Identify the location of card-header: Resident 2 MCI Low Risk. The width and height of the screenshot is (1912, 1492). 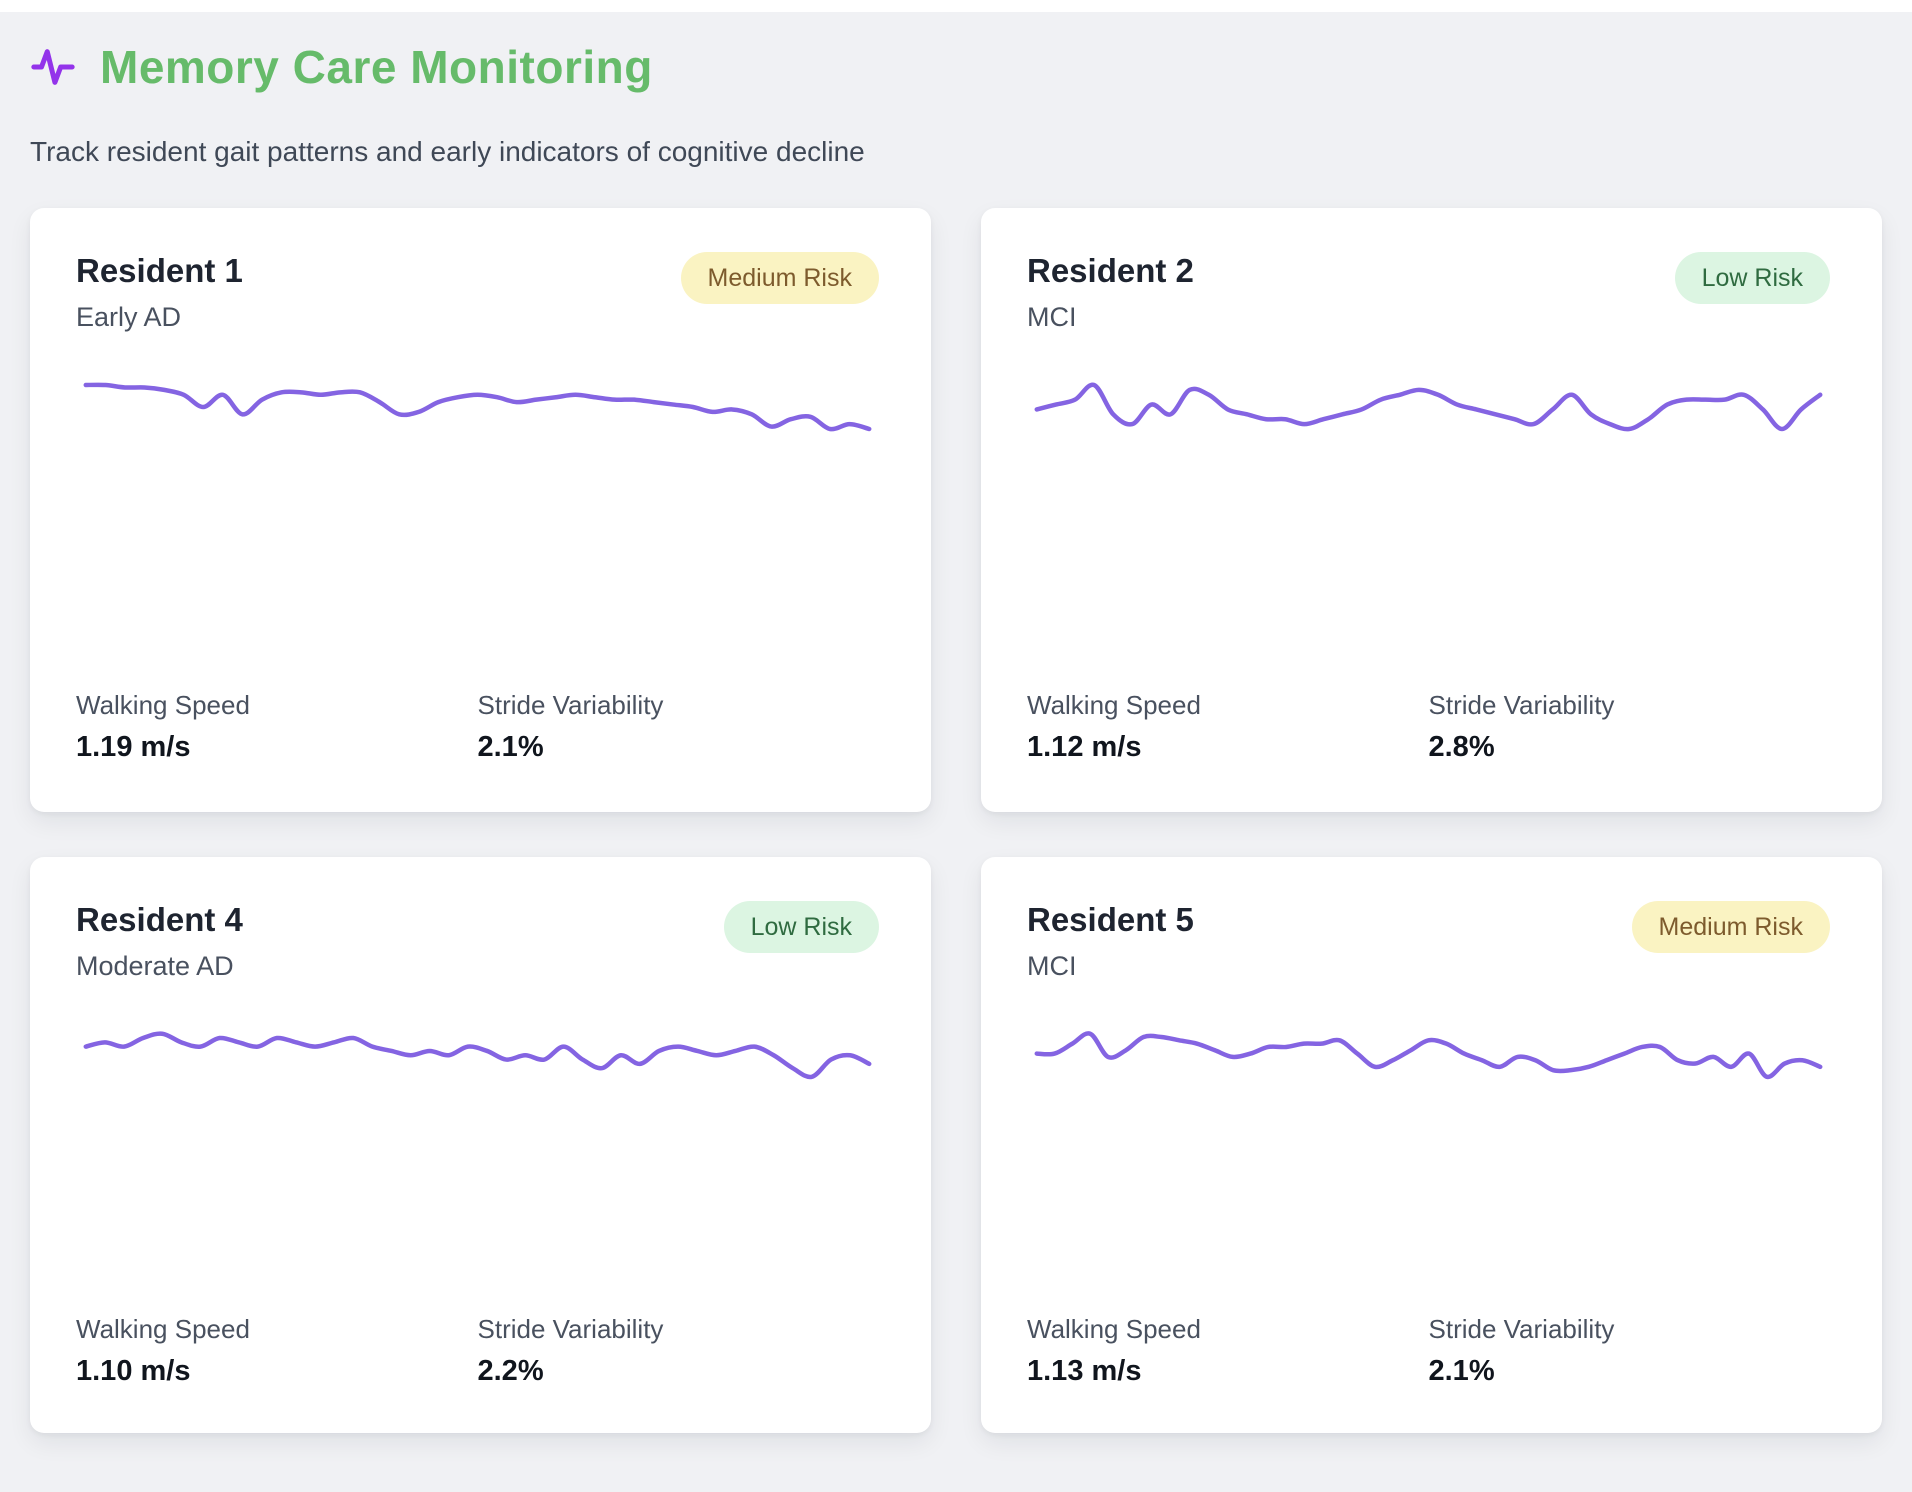
(1428, 292).